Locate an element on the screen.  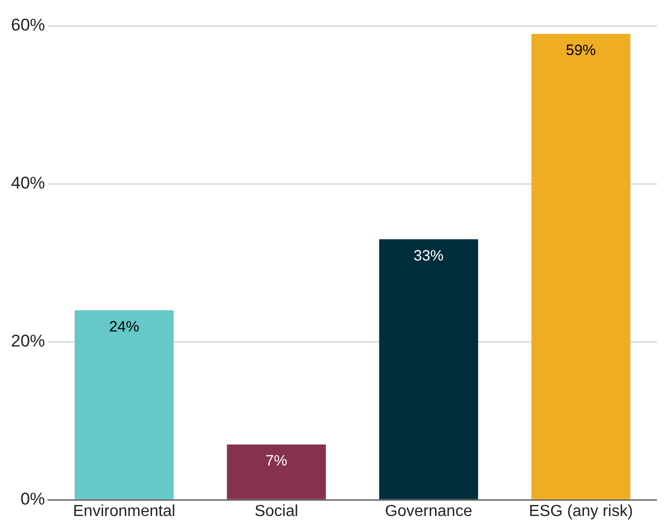
data-label: 59% is located at coordinates (581, 51).